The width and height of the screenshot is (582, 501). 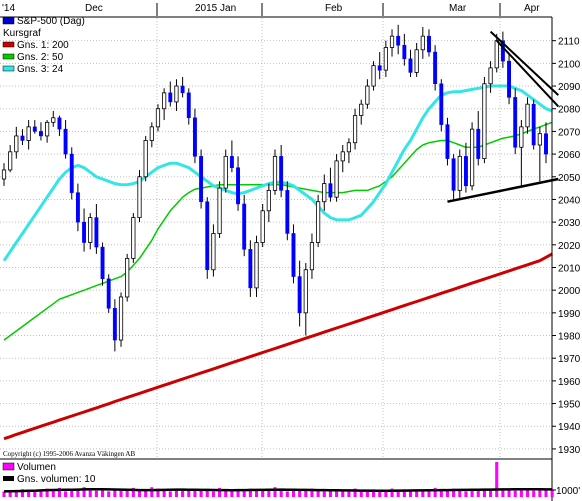 I want to click on x-tick-label: Apr, so click(x=532, y=8).